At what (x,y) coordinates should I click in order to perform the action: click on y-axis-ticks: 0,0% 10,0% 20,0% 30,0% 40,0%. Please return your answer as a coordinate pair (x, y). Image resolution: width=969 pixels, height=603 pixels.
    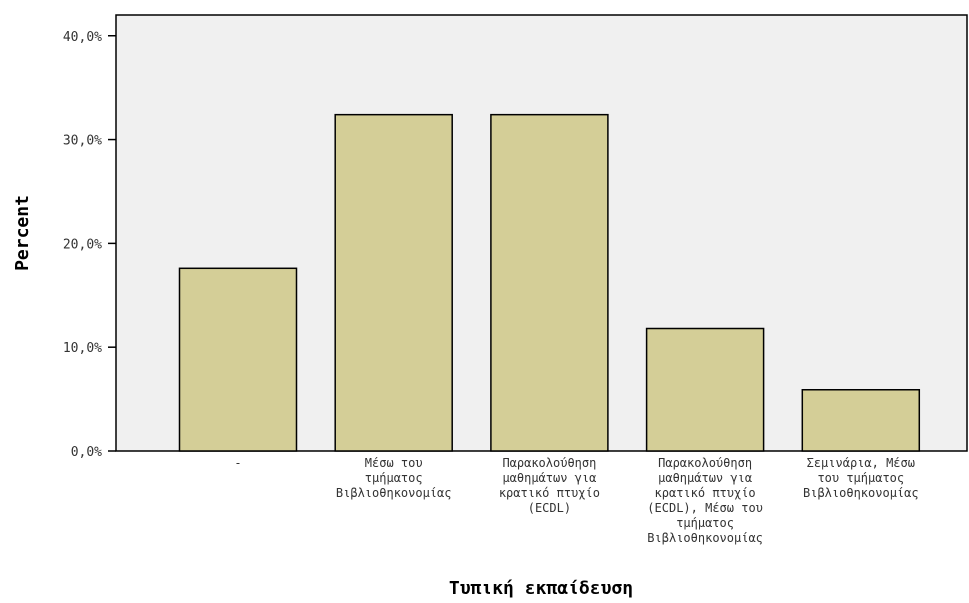
    Looking at the image, I should click on (89, 245).